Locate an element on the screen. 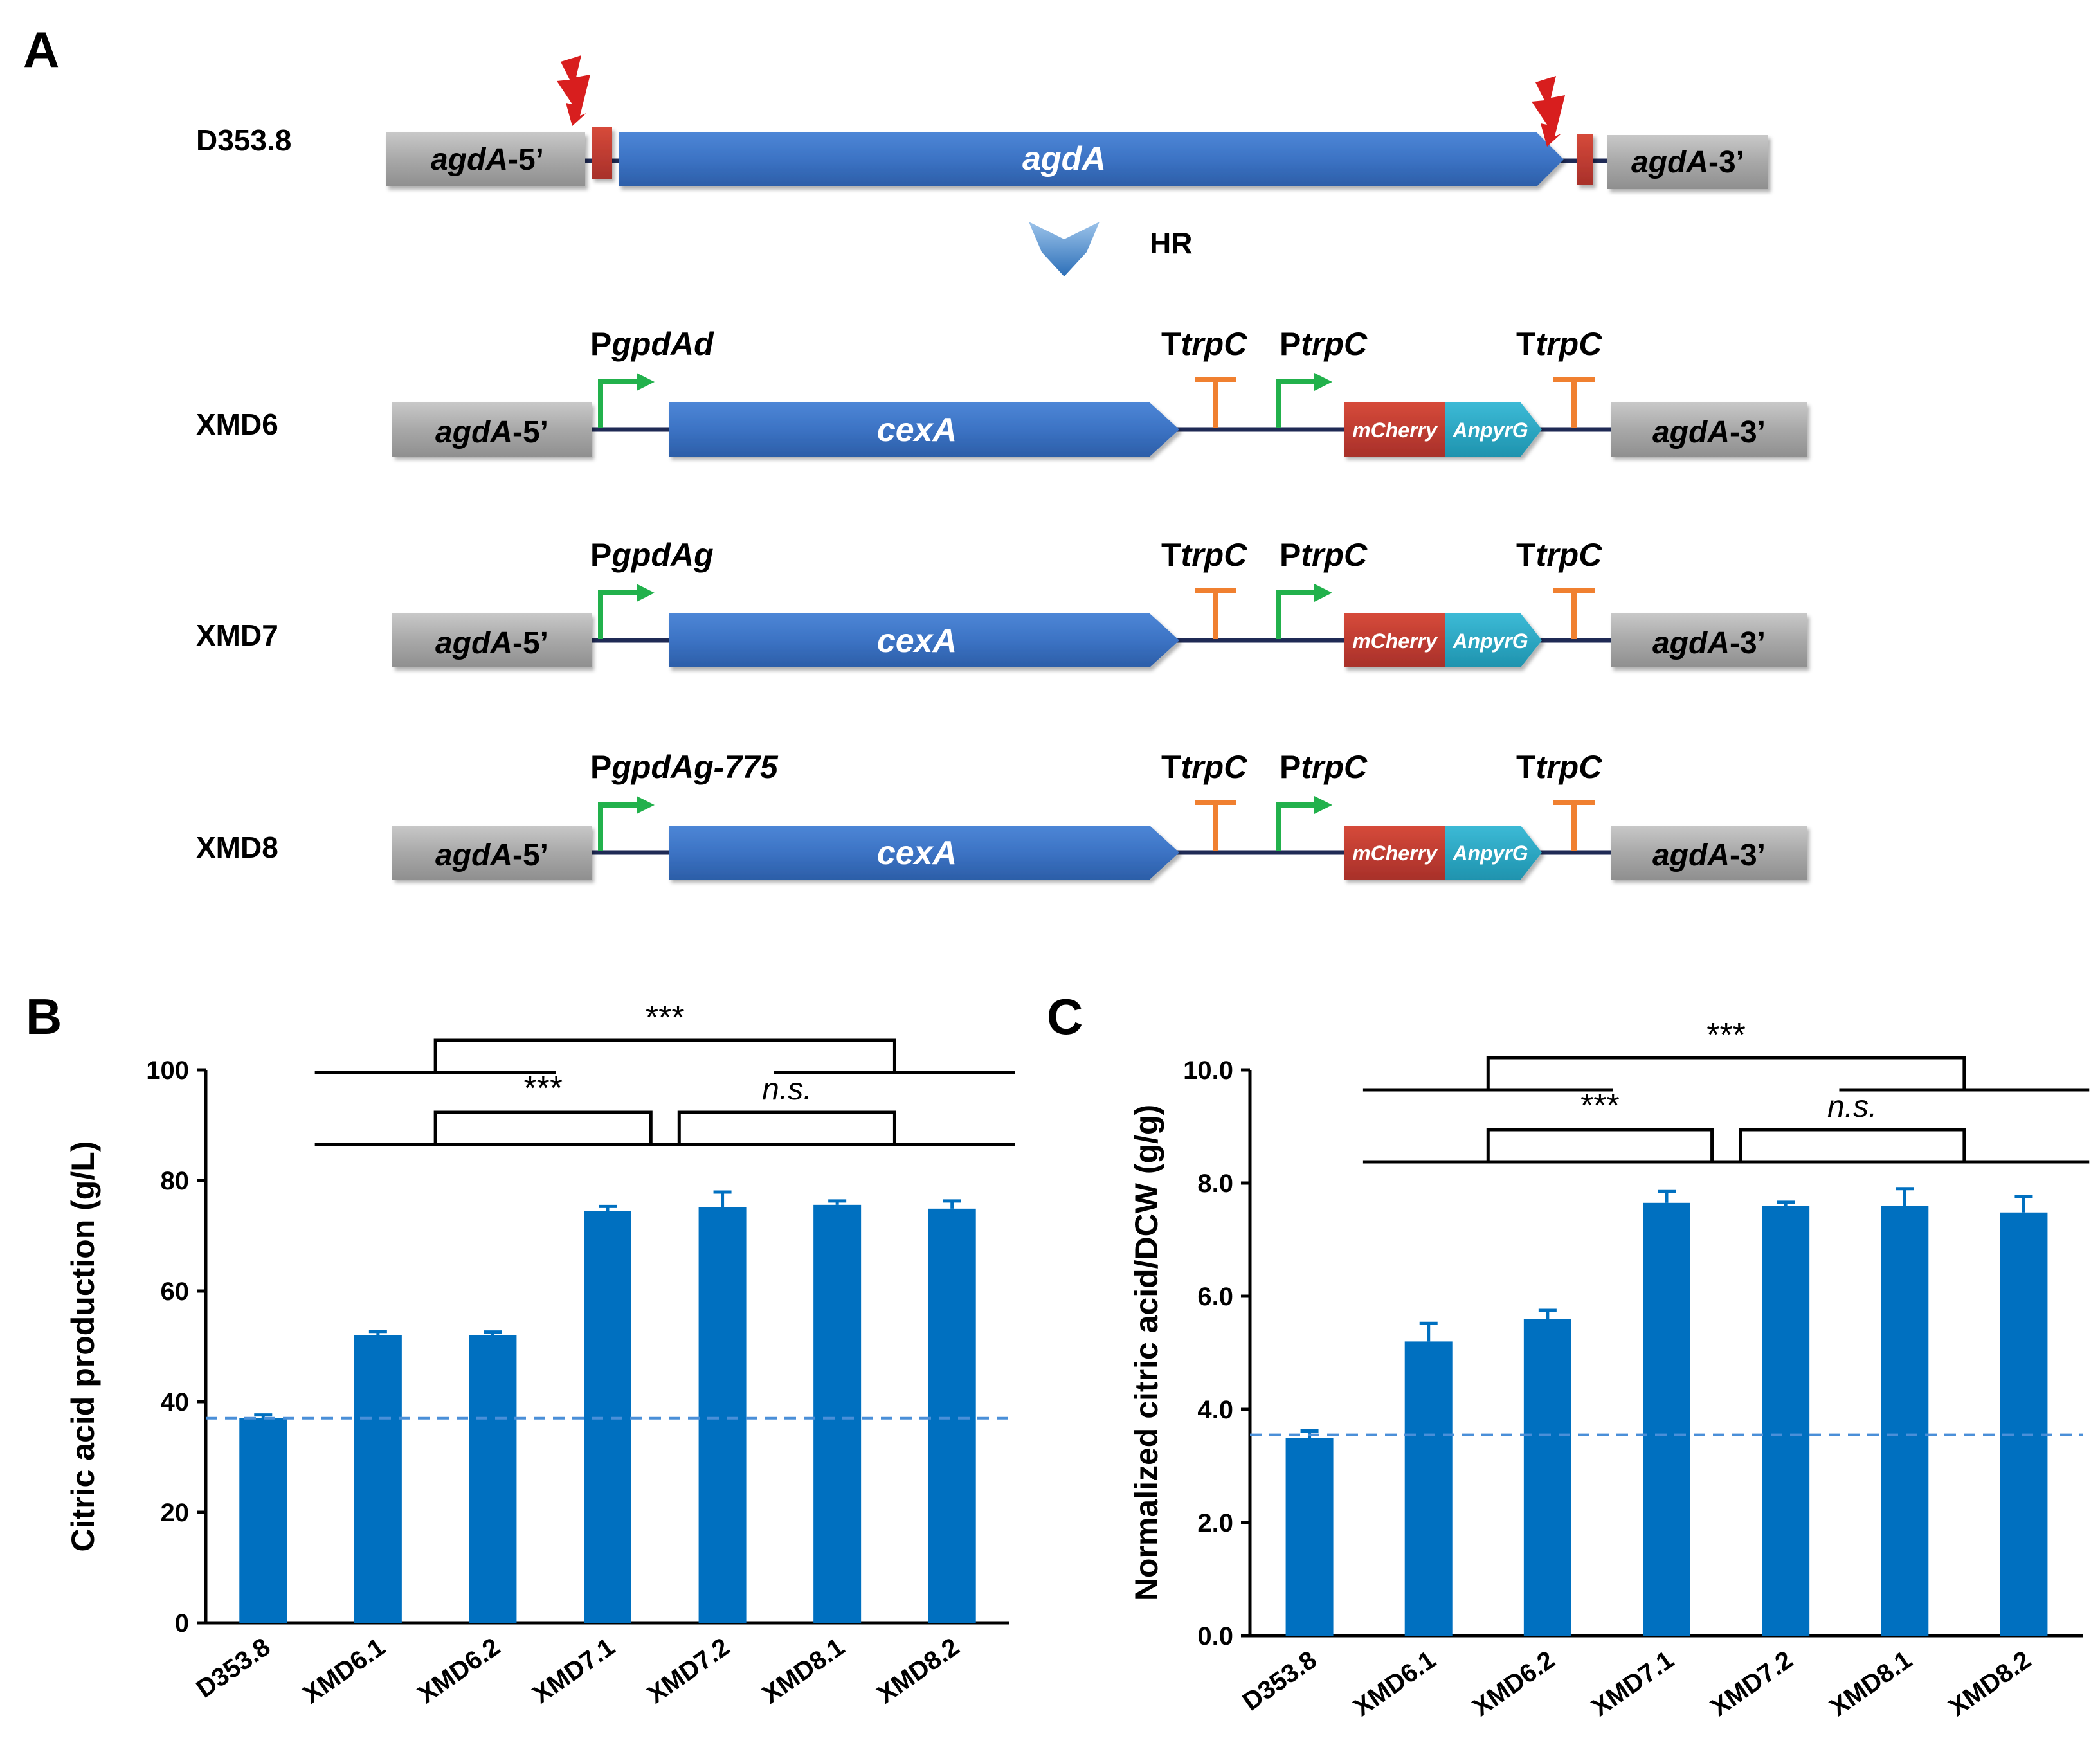 The height and width of the screenshot is (1763, 2100). cut-site-right is located at coordinates (1585, 159).